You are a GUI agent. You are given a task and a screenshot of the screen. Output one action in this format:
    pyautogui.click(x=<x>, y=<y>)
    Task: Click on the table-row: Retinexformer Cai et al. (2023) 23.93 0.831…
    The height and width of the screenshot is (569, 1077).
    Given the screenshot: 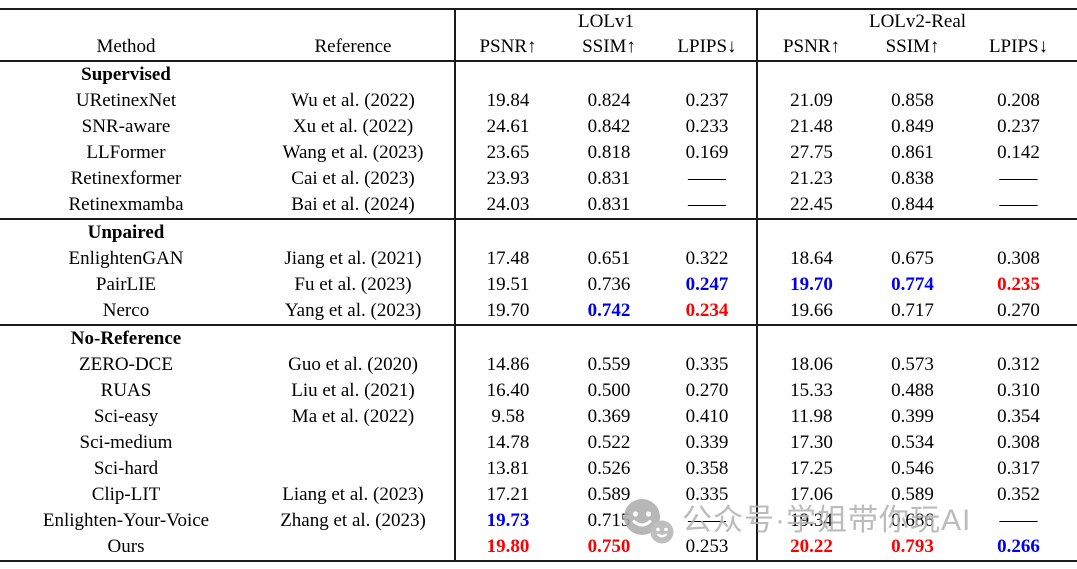 What is the action you would take?
    pyautogui.click(x=538, y=179)
    